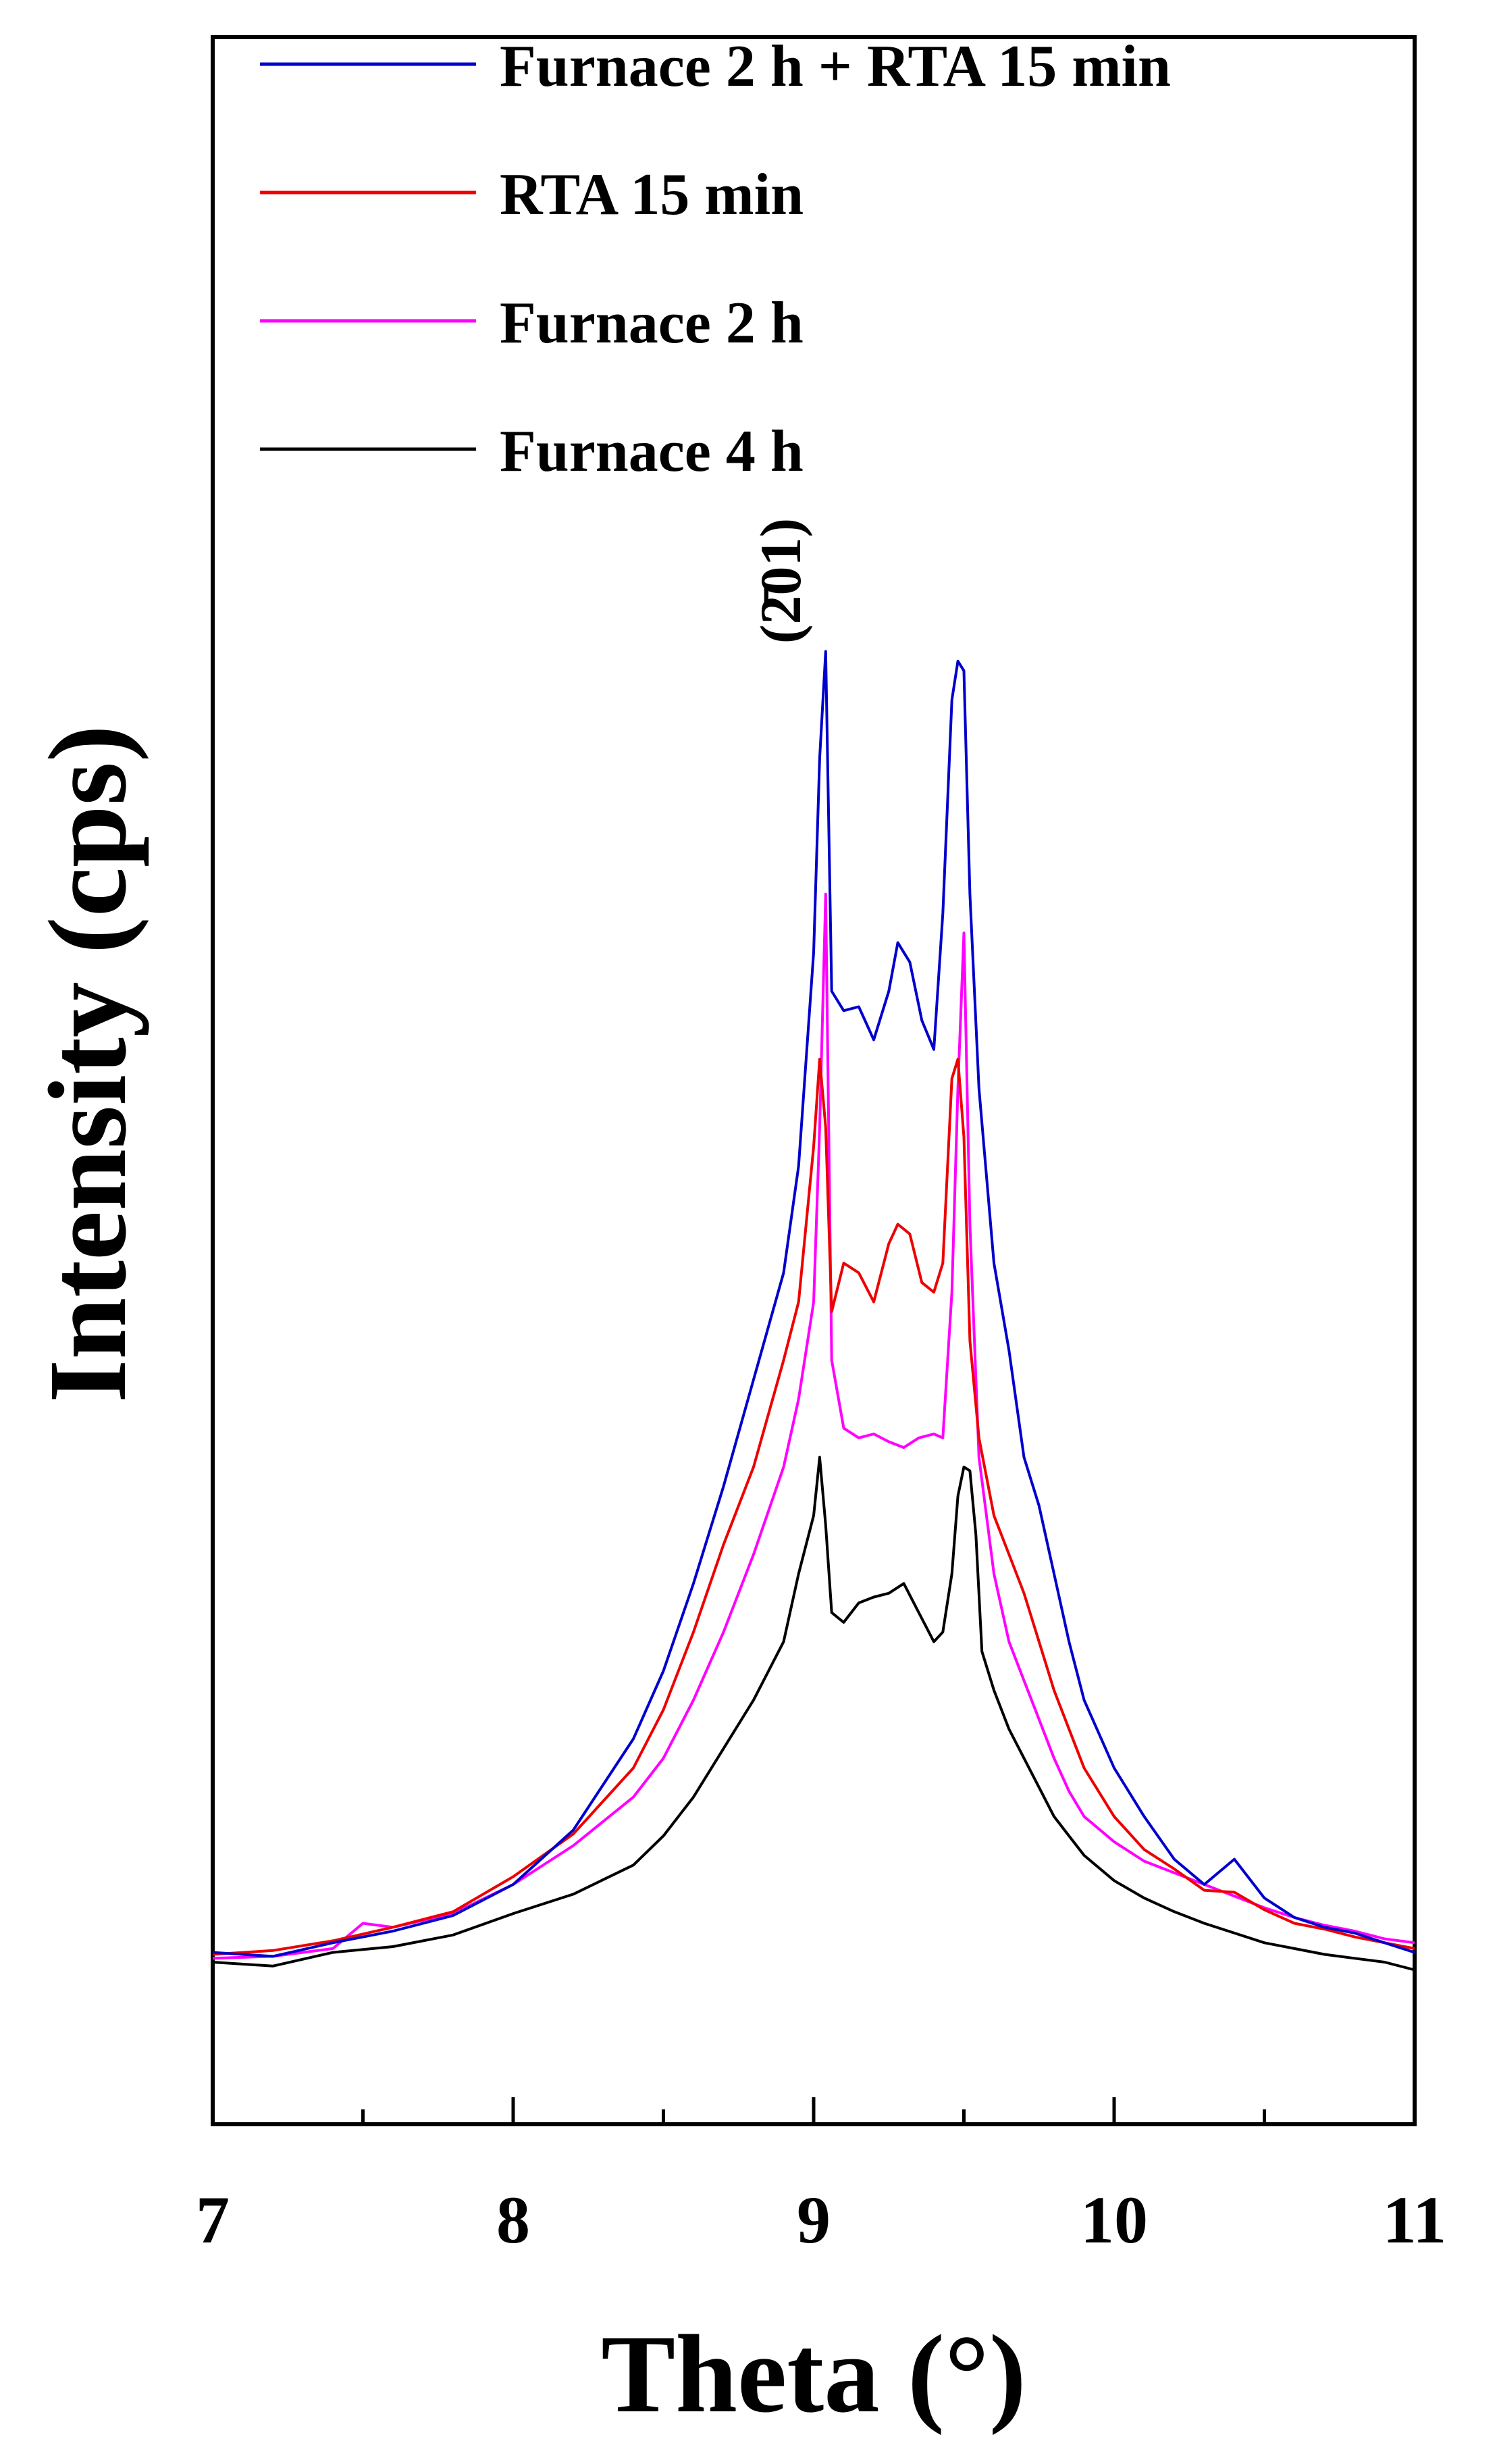 The image size is (1497, 2464). Describe the element at coordinates (513, 2219) in the screenshot. I see `x-tick-label: 8` at that location.